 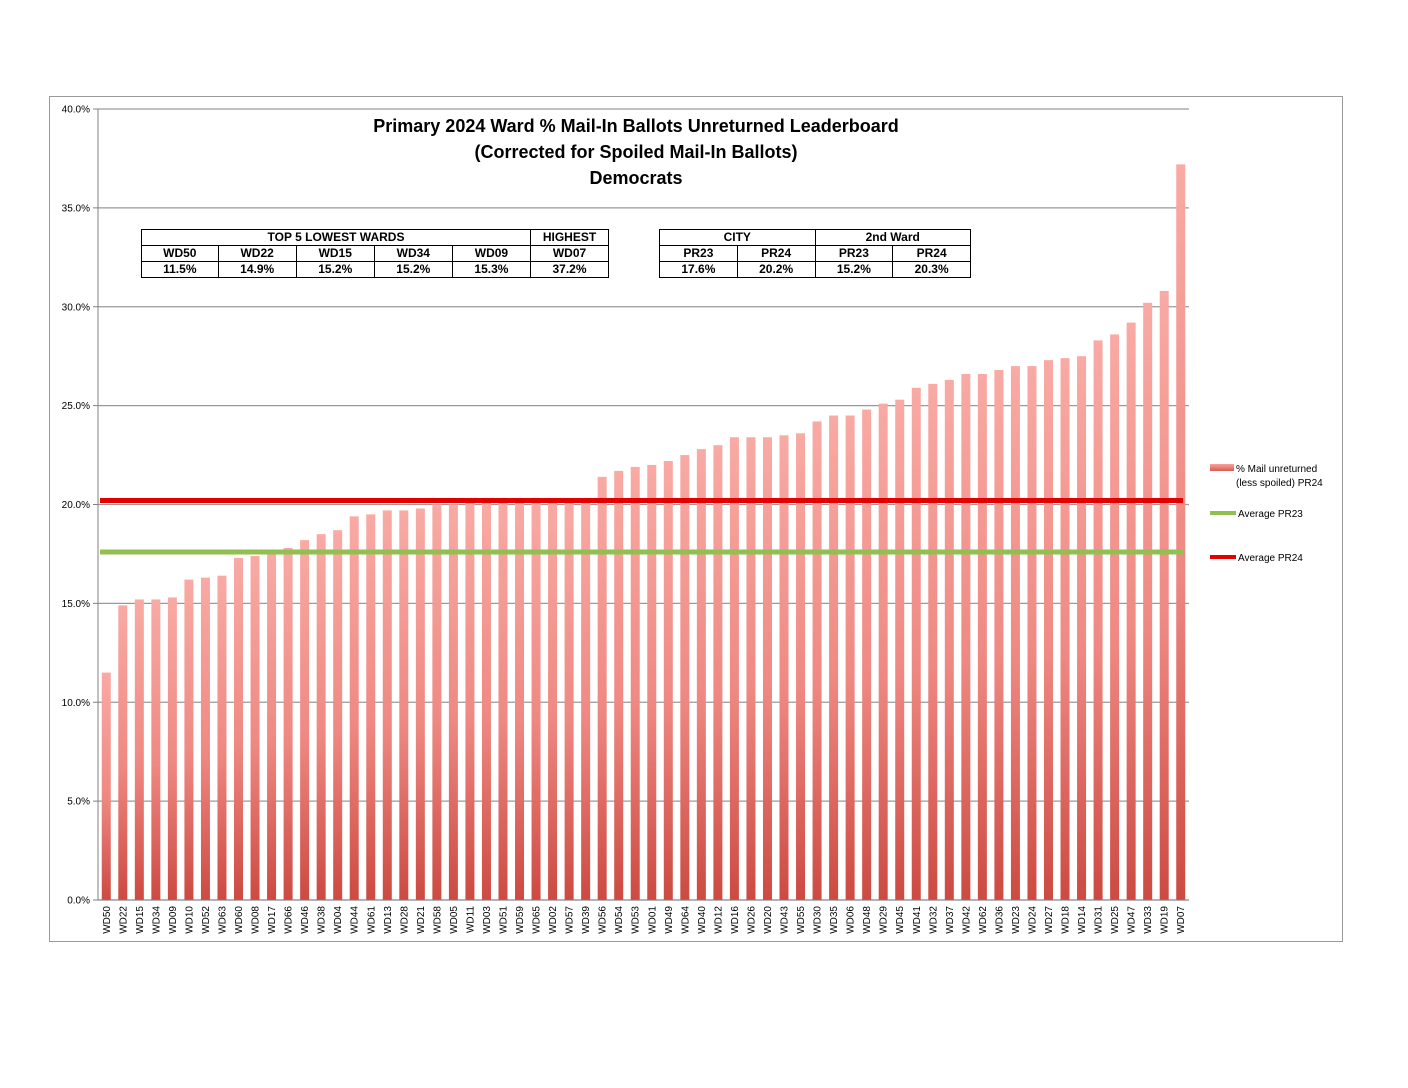 I want to click on legend-label: (less spoiled) PR24, so click(x=1279, y=483).